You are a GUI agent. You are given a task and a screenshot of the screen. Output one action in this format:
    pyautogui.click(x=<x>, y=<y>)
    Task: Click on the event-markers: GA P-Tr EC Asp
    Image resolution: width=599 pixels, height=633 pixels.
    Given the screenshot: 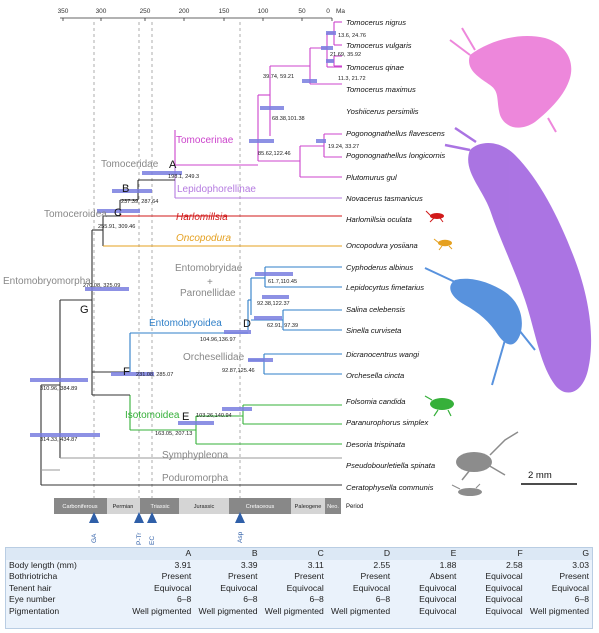 What is the action you would take?
    pyautogui.click(x=167, y=528)
    